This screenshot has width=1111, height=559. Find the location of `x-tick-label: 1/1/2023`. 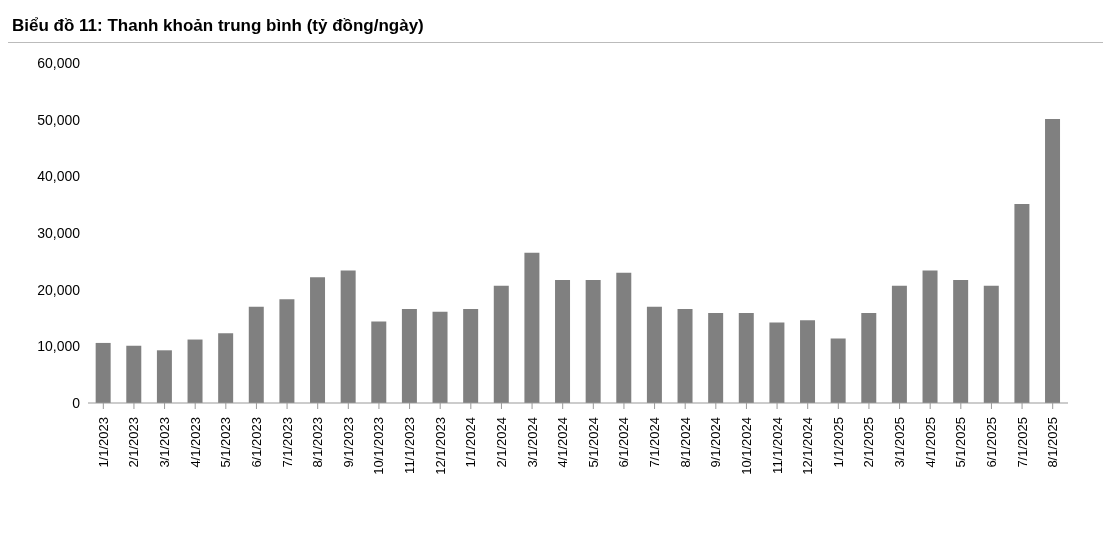

x-tick-label: 1/1/2023 is located at coordinates (103, 442).